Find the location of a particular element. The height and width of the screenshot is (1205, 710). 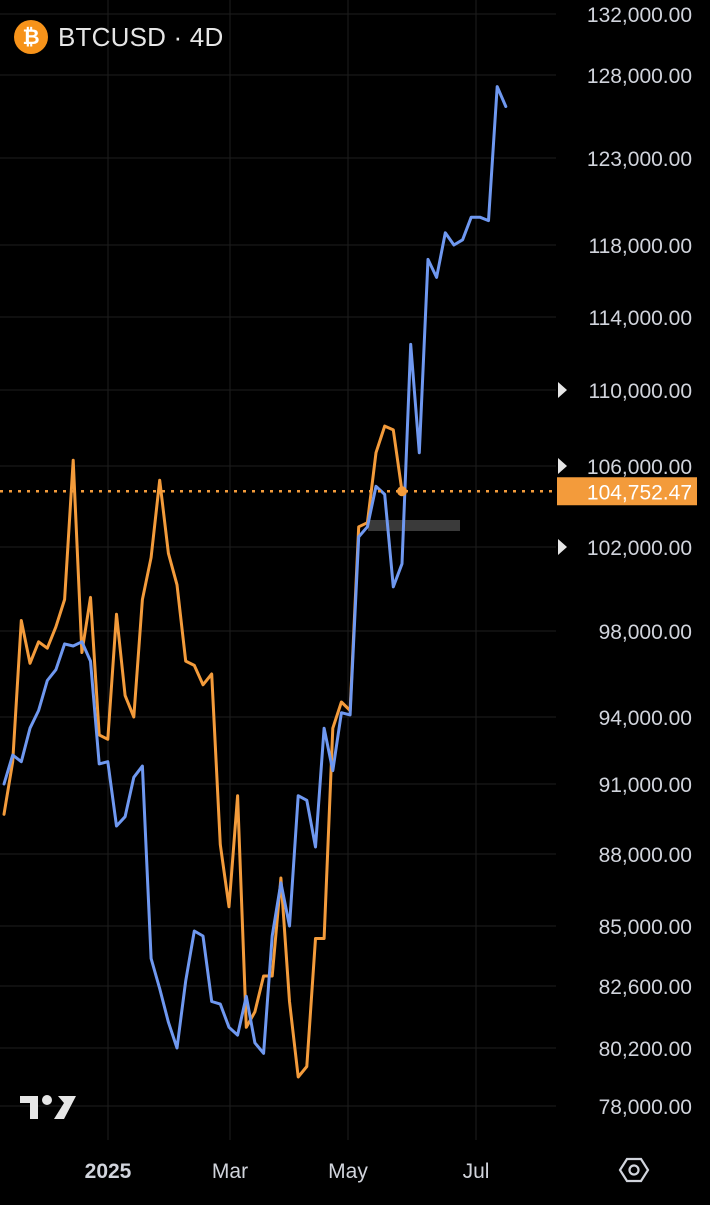

y-tick-label: 118,000.00 is located at coordinates (640, 246).